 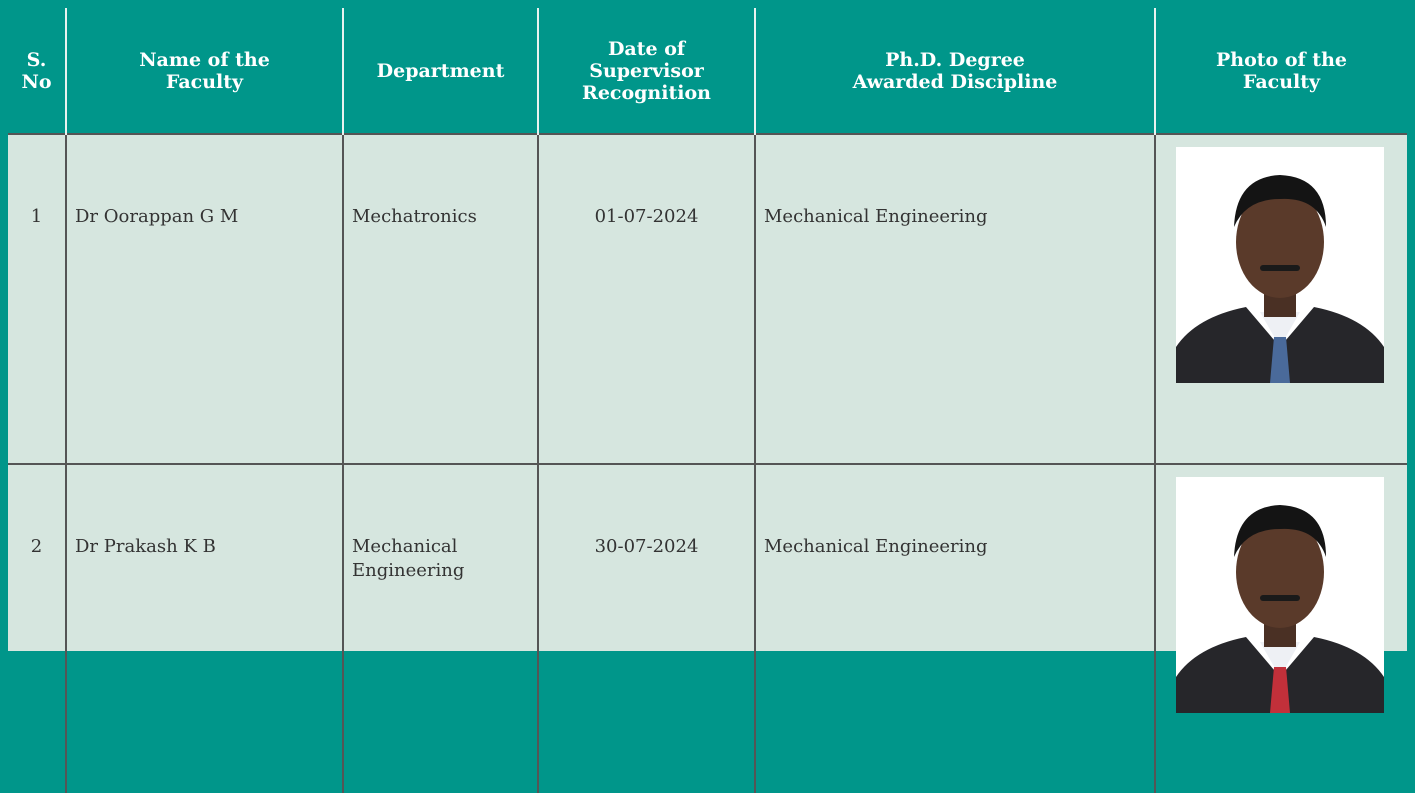 I want to click on column-header: Ph.D. Degree Awarded Discipline, so click(x=954, y=71).